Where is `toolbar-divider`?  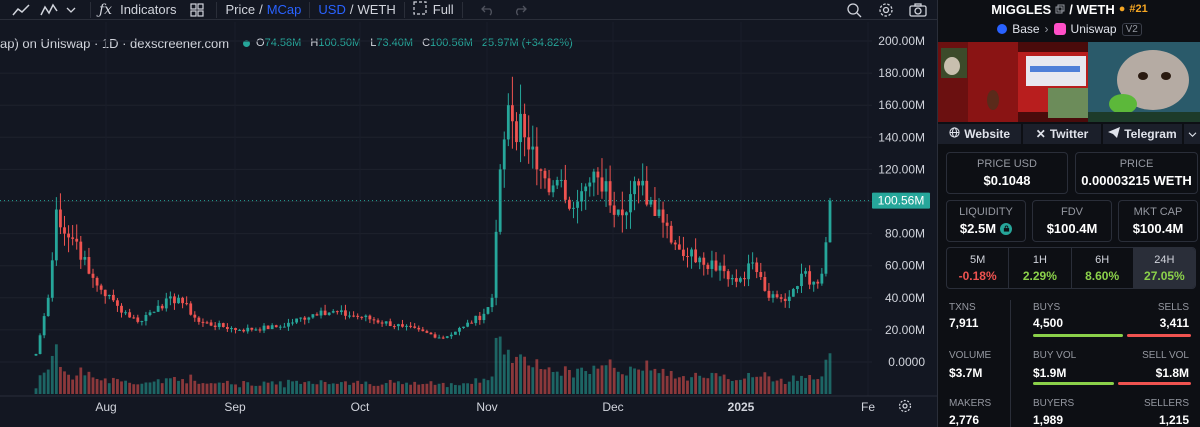
toolbar-divider is located at coordinates (404, 9).